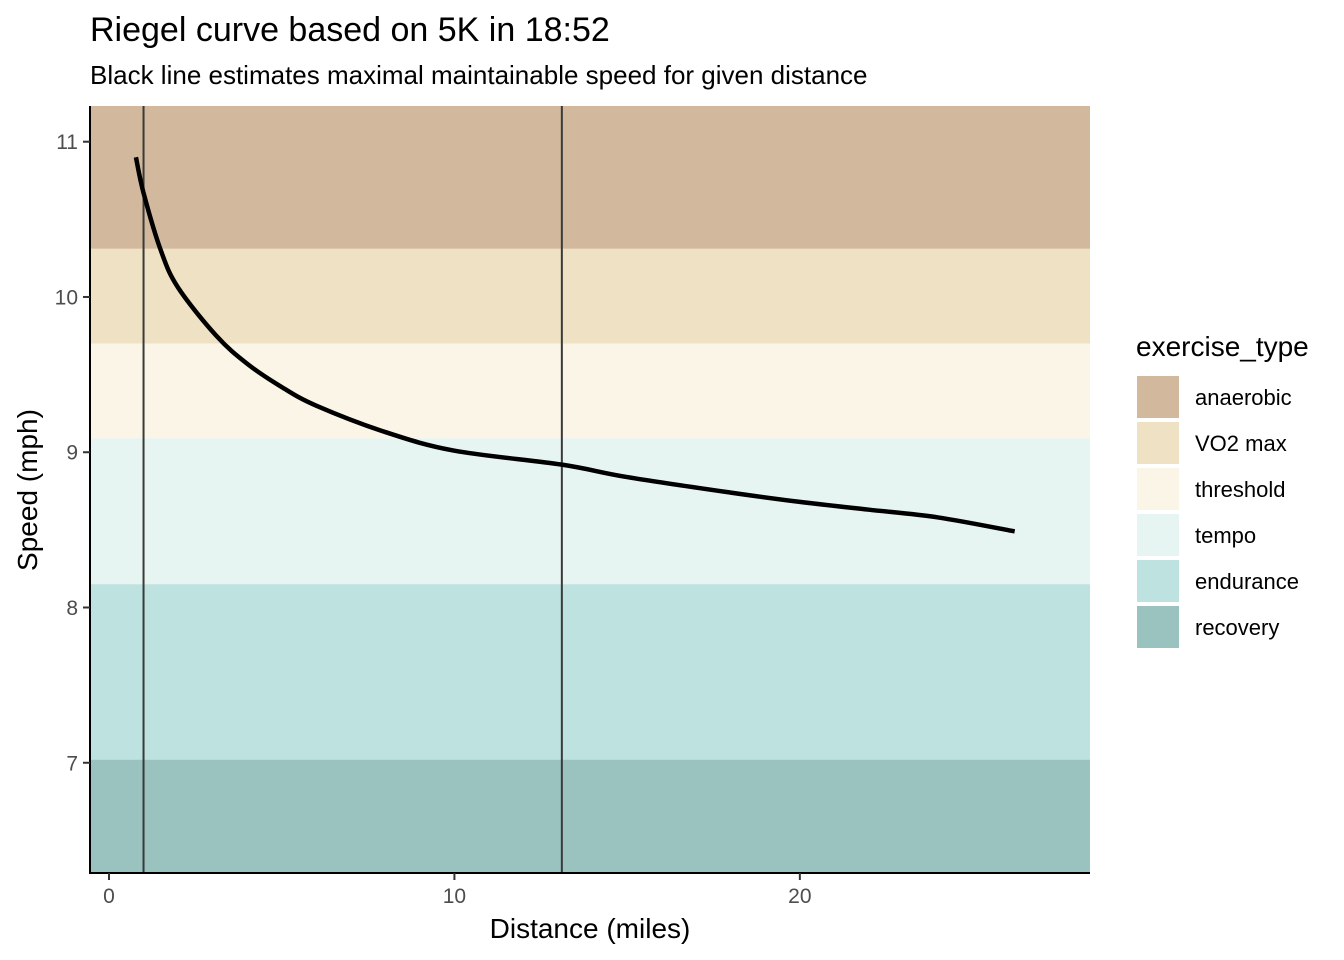 The width and height of the screenshot is (1344, 960). I want to click on y-tick-label-10: 10, so click(66, 297).